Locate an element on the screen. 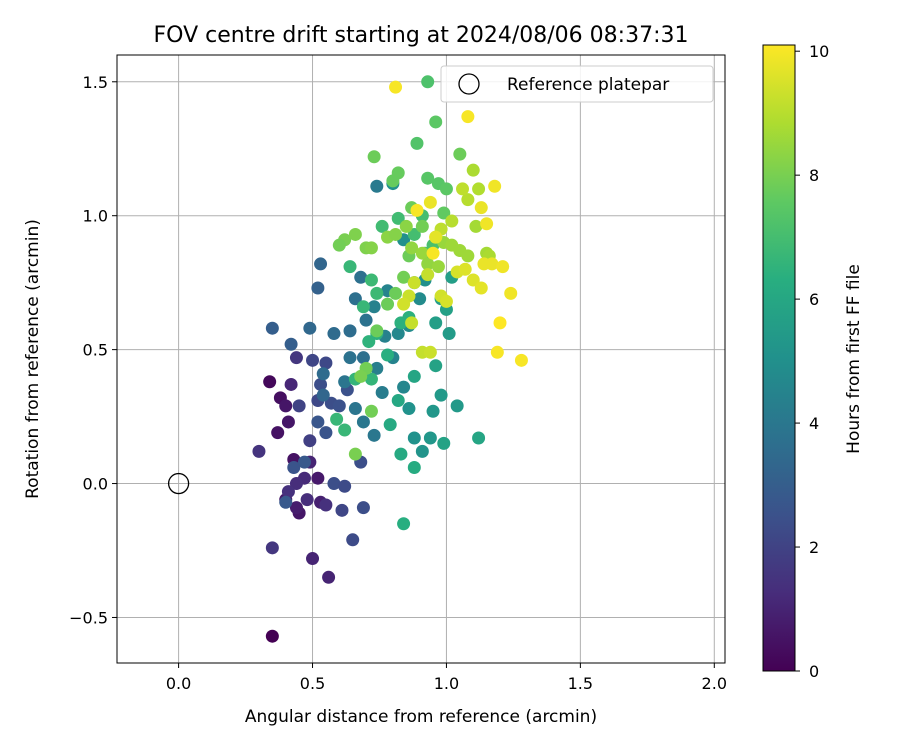  y-tick-label: 0.5 is located at coordinates (95, 350).